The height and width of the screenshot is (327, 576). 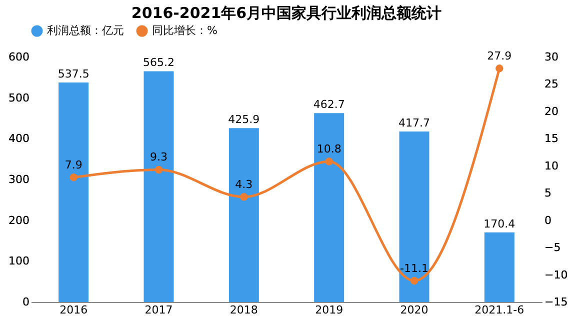 What do you see at coordinates (19, 220) in the screenshot?
I see `y-tick-label: 200` at bounding box center [19, 220].